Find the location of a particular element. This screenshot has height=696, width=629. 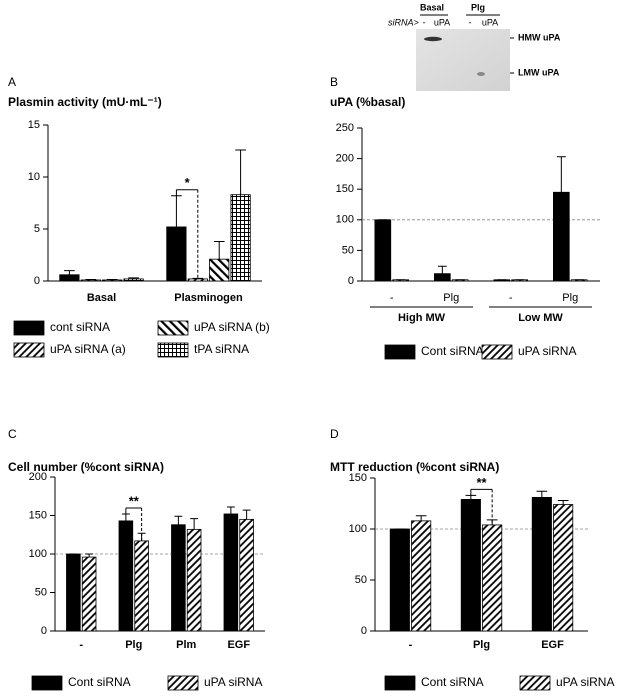

blot-row-label: siRNA> is located at coordinates (403, 22).